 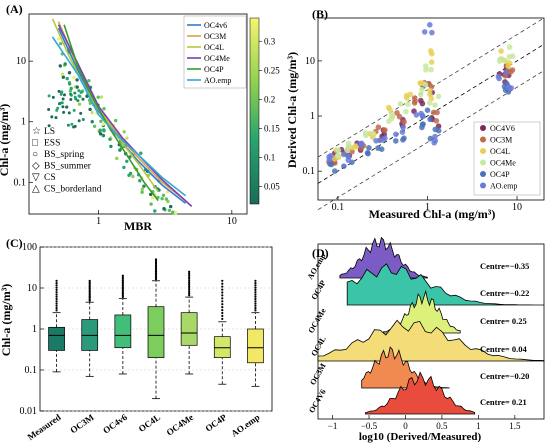 What do you see at coordinates (318, 373) in the screenshot?
I see `panel-d-ytick-label: OC3M` at bounding box center [318, 373].